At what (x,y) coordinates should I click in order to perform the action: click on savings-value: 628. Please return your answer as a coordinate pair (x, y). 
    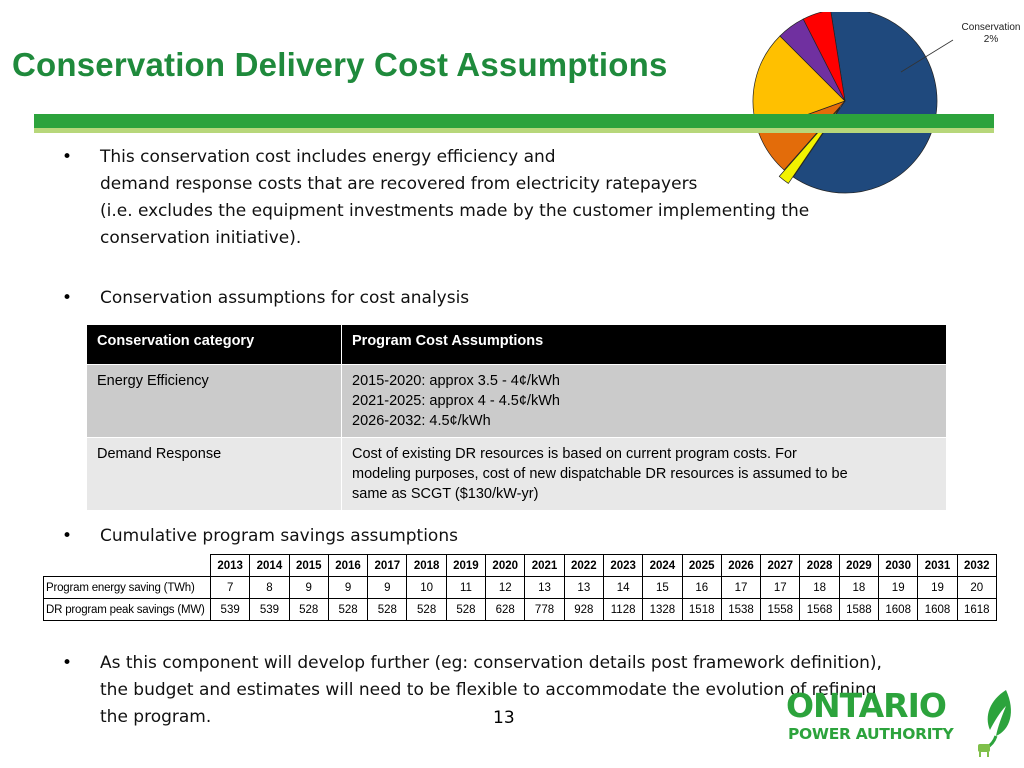
    Looking at the image, I should click on (505, 609).